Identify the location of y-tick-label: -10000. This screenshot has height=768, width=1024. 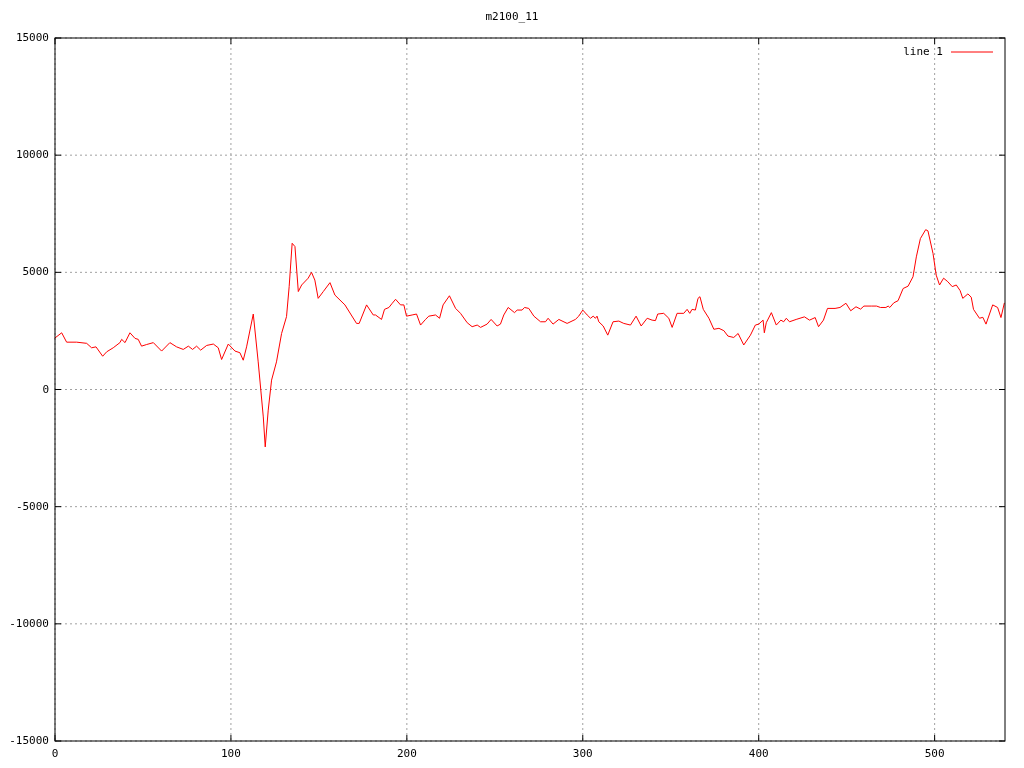
(29, 623).